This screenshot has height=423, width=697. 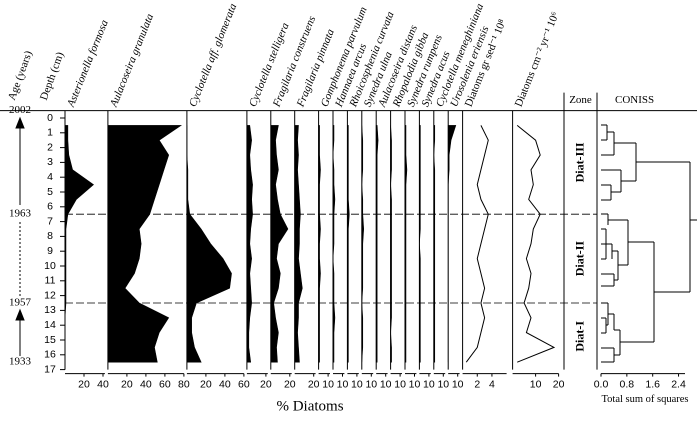 I want to click on y-tick-label: 9, so click(x=50, y=251).